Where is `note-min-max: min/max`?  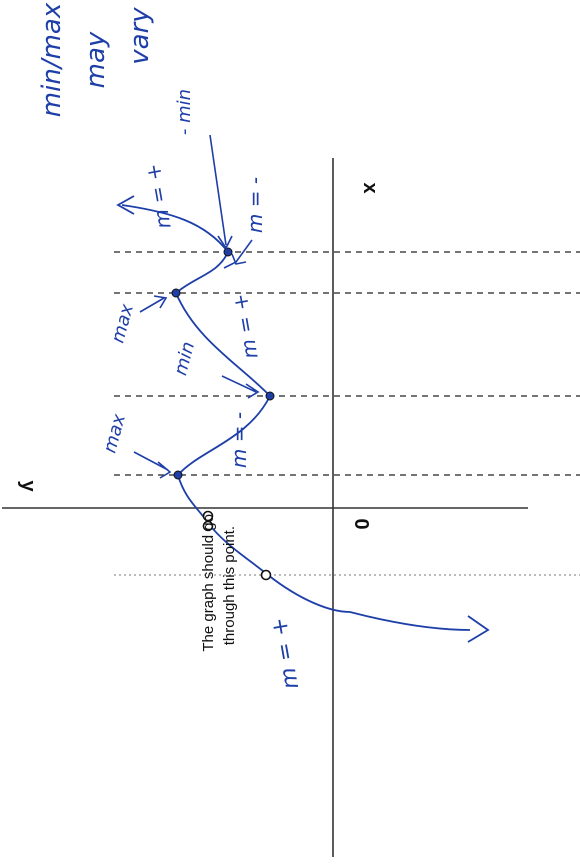 note-min-max: min/max is located at coordinates (52, 59).